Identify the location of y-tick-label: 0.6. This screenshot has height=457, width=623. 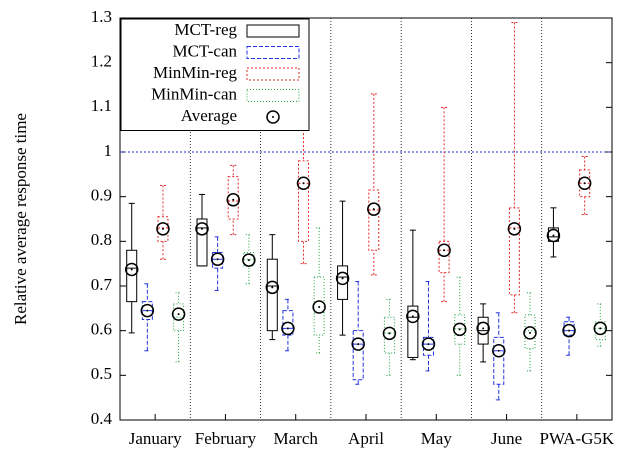
(101, 329).